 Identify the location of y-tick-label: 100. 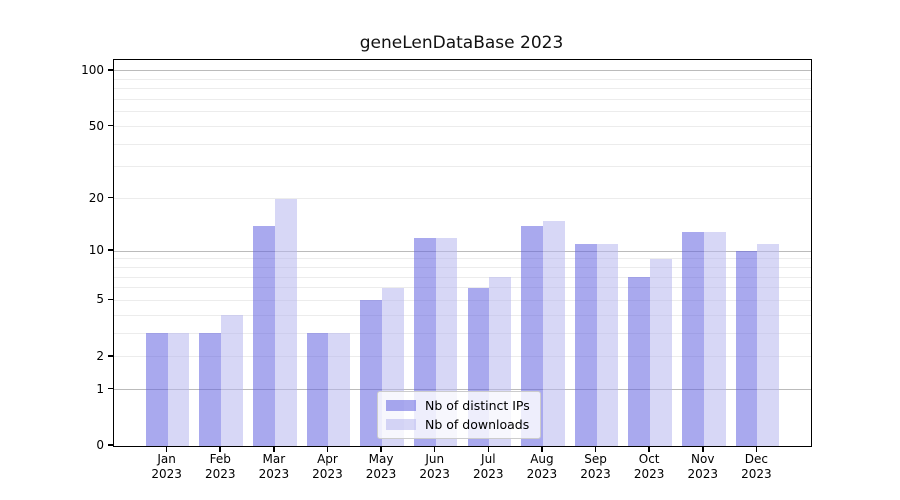
(92, 69).